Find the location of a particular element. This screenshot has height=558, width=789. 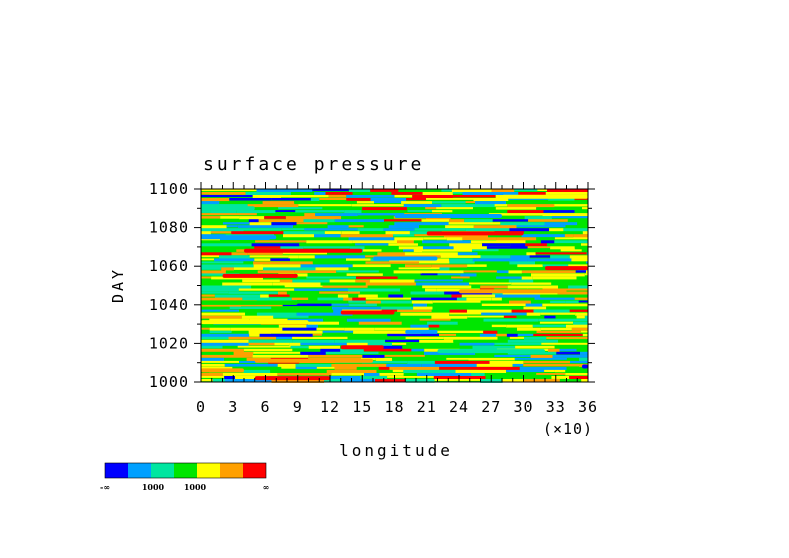

y-tick-label: 1060 is located at coordinates (169, 266).